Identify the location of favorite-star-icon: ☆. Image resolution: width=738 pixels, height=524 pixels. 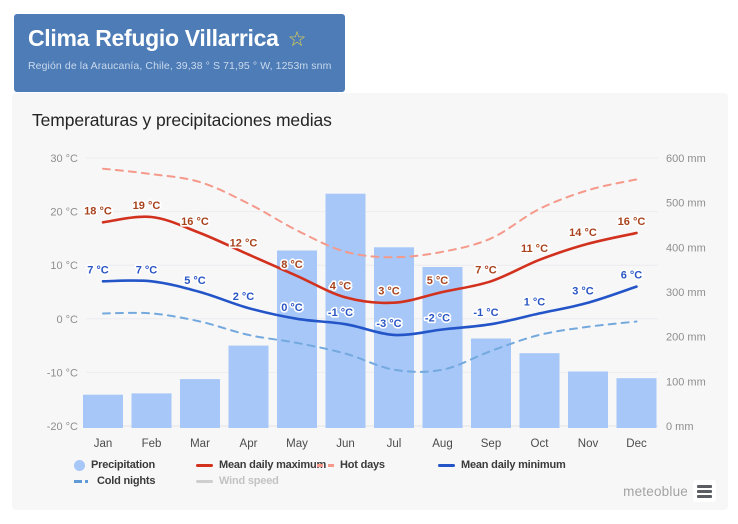
(297, 40).